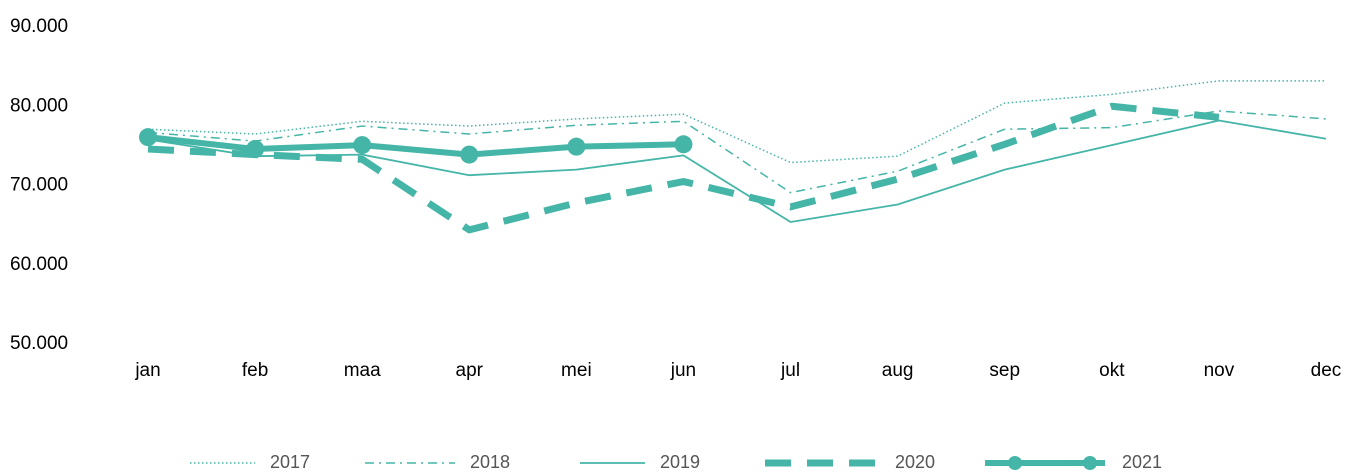 The width and height of the screenshot is (1348, 473). Describe the element at coordinates (255, 370) in the screenshot. I see `x-tick-label: feb` at that location.